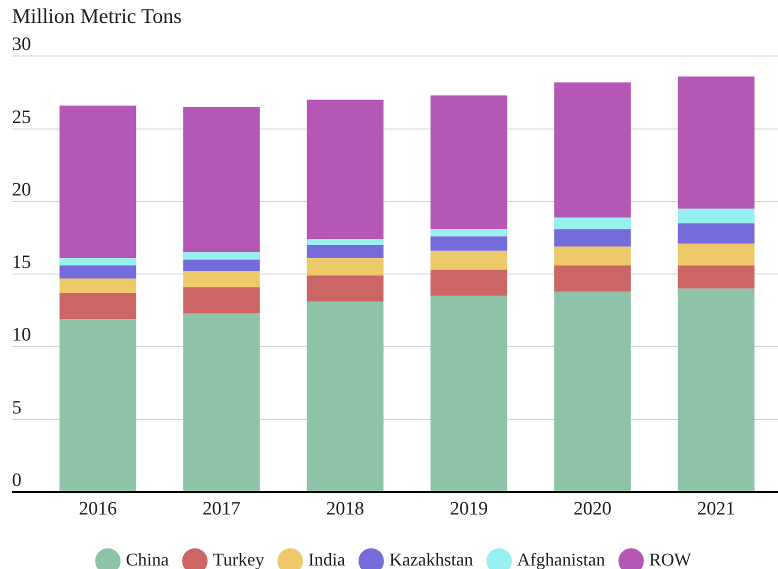 The height and width of the screenshot is (569, 778). Describe the element at coordinates (345, 509) in the screenshot. I see `x-tick-label: 2018` at that location.